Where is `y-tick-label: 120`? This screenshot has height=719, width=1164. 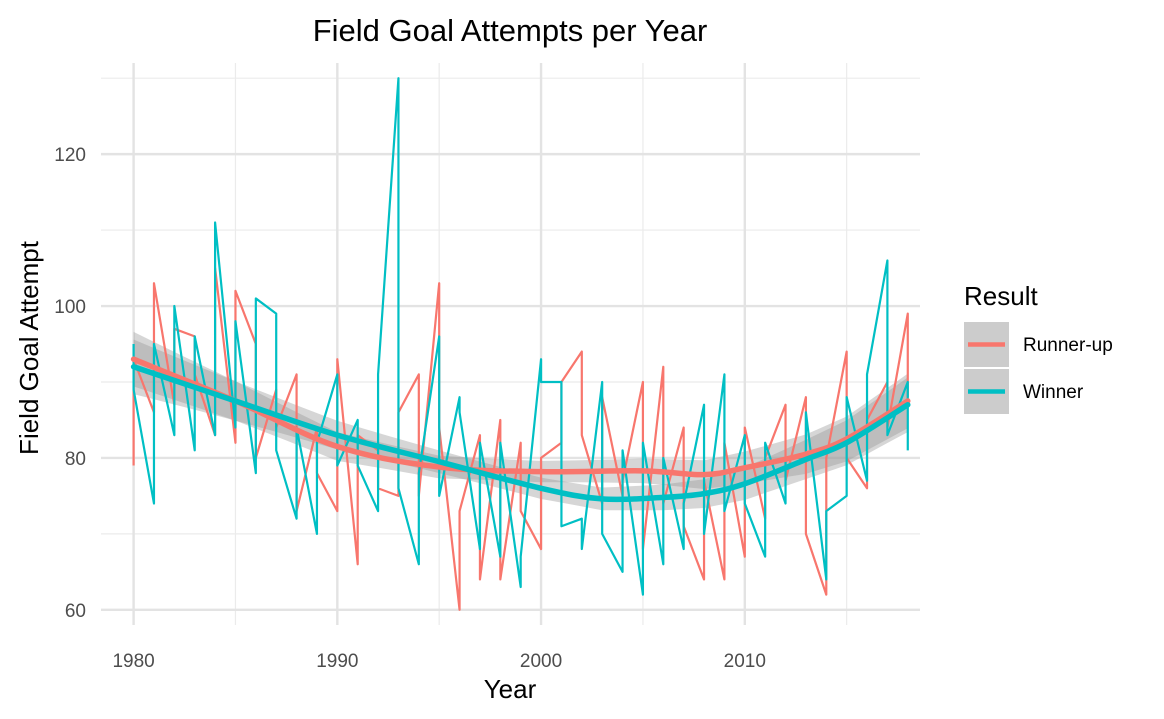
y-tick-label: 120 is located at coordinates (70, 155).